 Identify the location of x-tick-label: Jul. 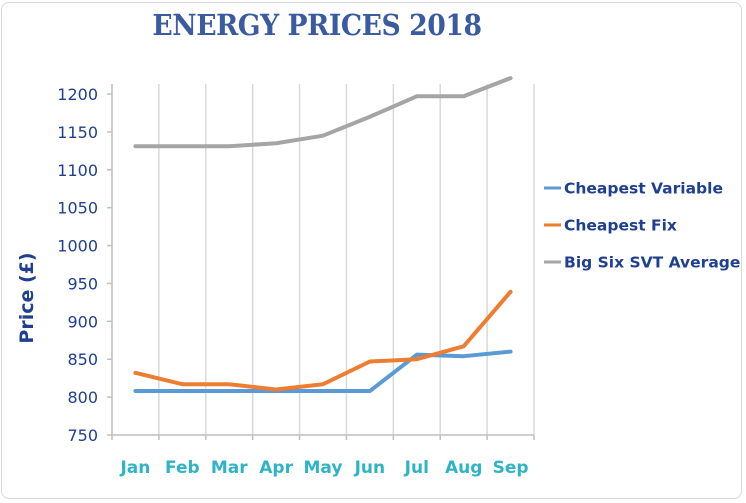
(416, 468).